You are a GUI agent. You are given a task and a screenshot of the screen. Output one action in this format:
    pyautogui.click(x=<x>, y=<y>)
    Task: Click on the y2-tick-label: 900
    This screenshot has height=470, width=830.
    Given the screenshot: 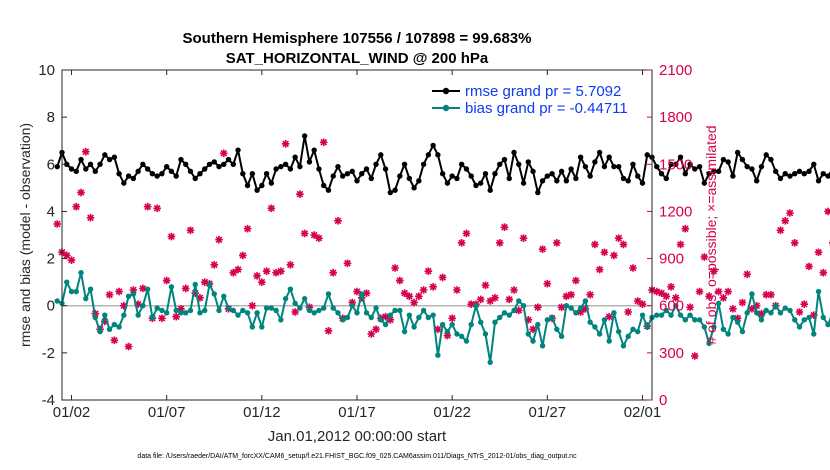 What is the action you would take?
    pyautogui.click(x=671, y=259)
    